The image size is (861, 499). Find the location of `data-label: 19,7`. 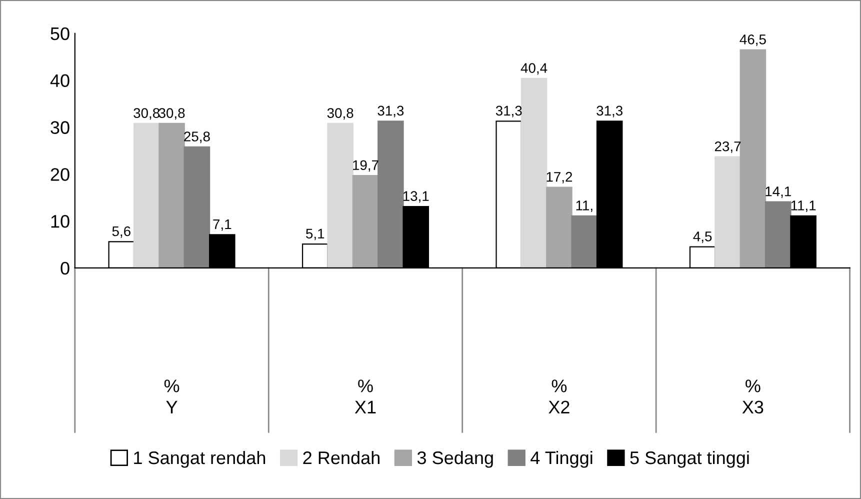

data-label: 19,7 is located at coordinates (365, 166).